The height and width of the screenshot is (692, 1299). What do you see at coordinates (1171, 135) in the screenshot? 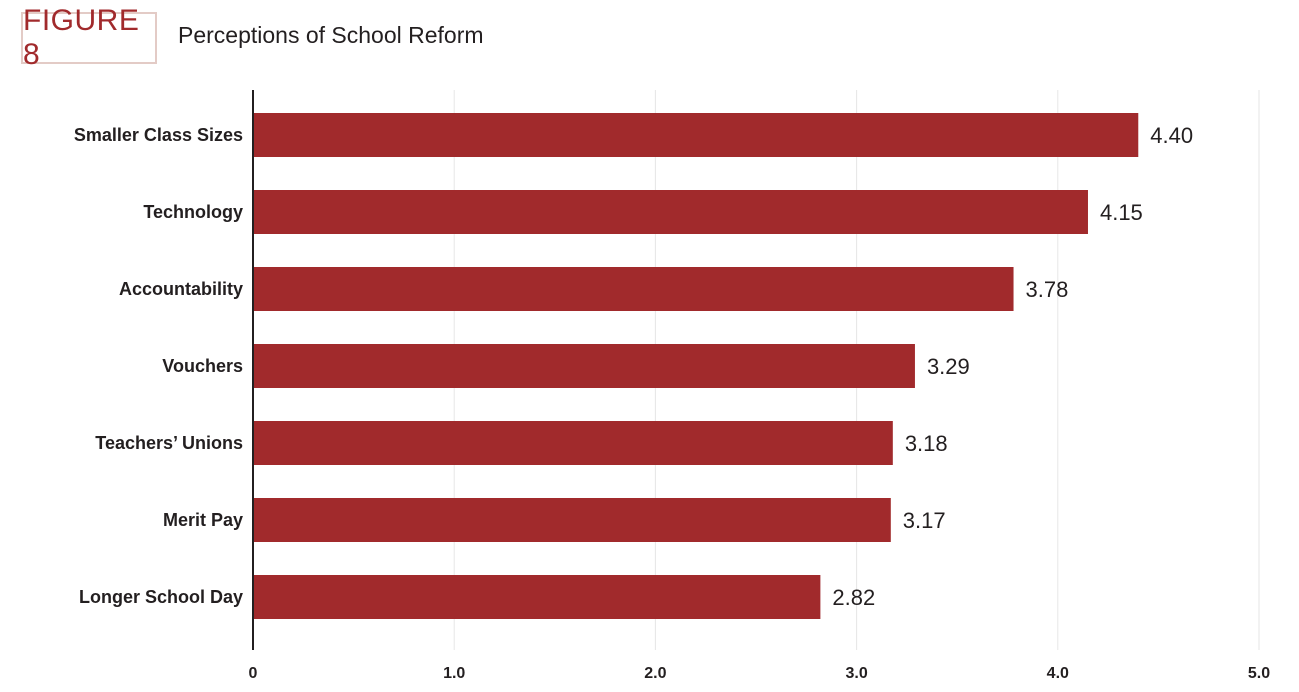
I see `value-label: 4.40` at bounding box center [1171, 135].